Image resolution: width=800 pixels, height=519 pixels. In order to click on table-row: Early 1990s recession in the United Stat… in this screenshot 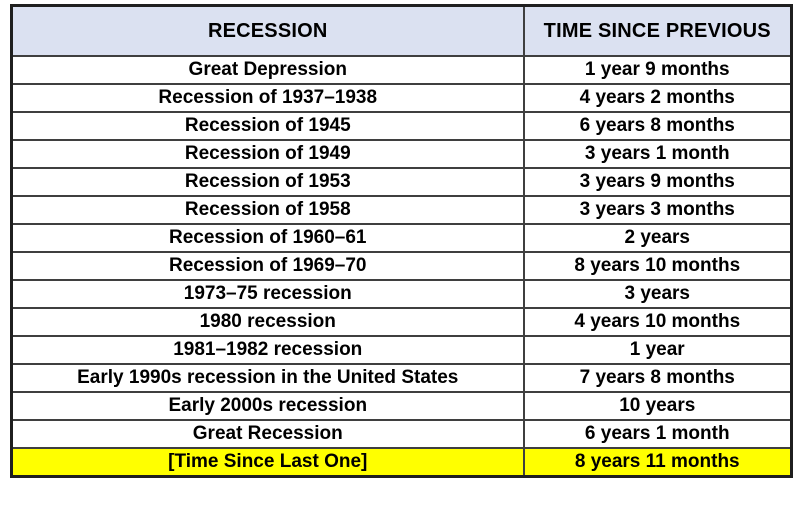, I will do `click(401, 378)`.